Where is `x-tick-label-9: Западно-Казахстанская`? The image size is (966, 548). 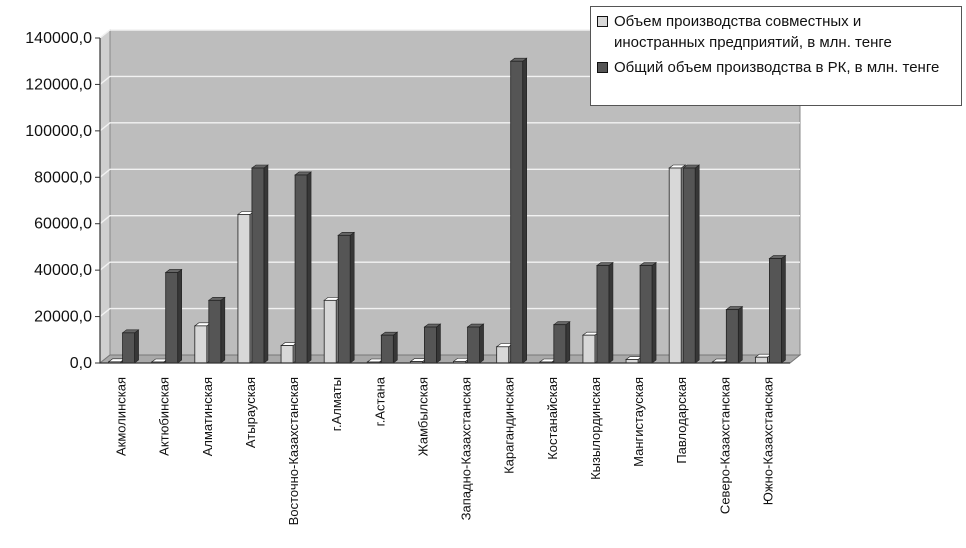
x-tick-label-9: Западно-Казахстанская is located at coordinates (466, 448).